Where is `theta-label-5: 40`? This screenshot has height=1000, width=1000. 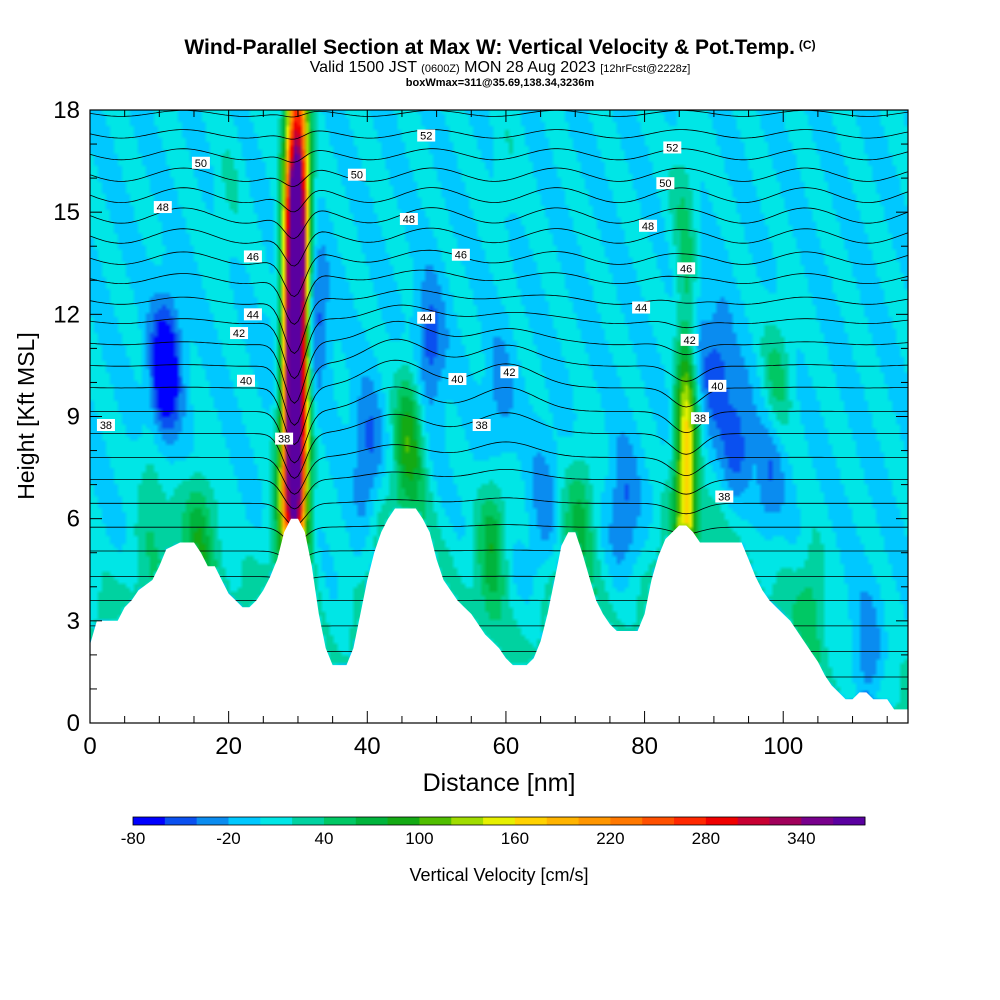
theta-label-5: 40 is located at coordinates (246, 382).